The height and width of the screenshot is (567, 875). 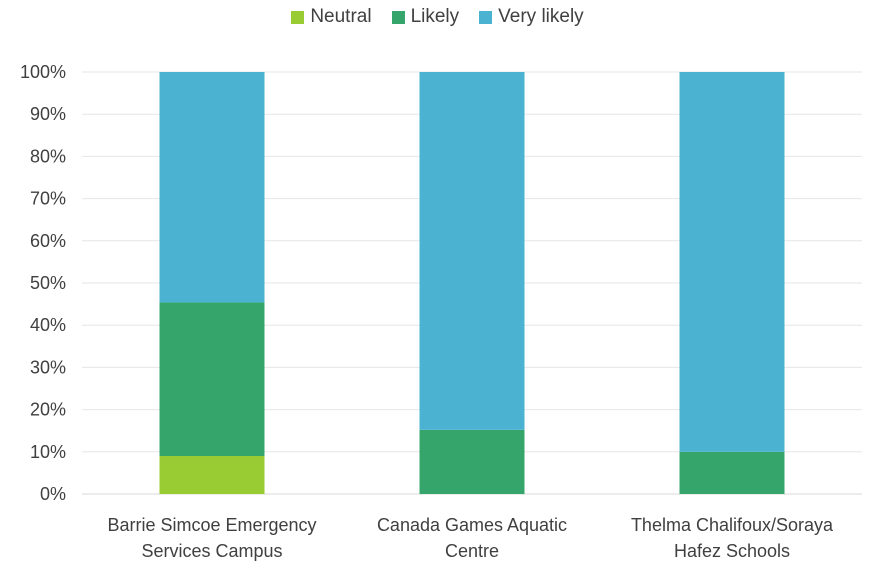 I want to click on bar-neutral, so click(x=212, y=475).